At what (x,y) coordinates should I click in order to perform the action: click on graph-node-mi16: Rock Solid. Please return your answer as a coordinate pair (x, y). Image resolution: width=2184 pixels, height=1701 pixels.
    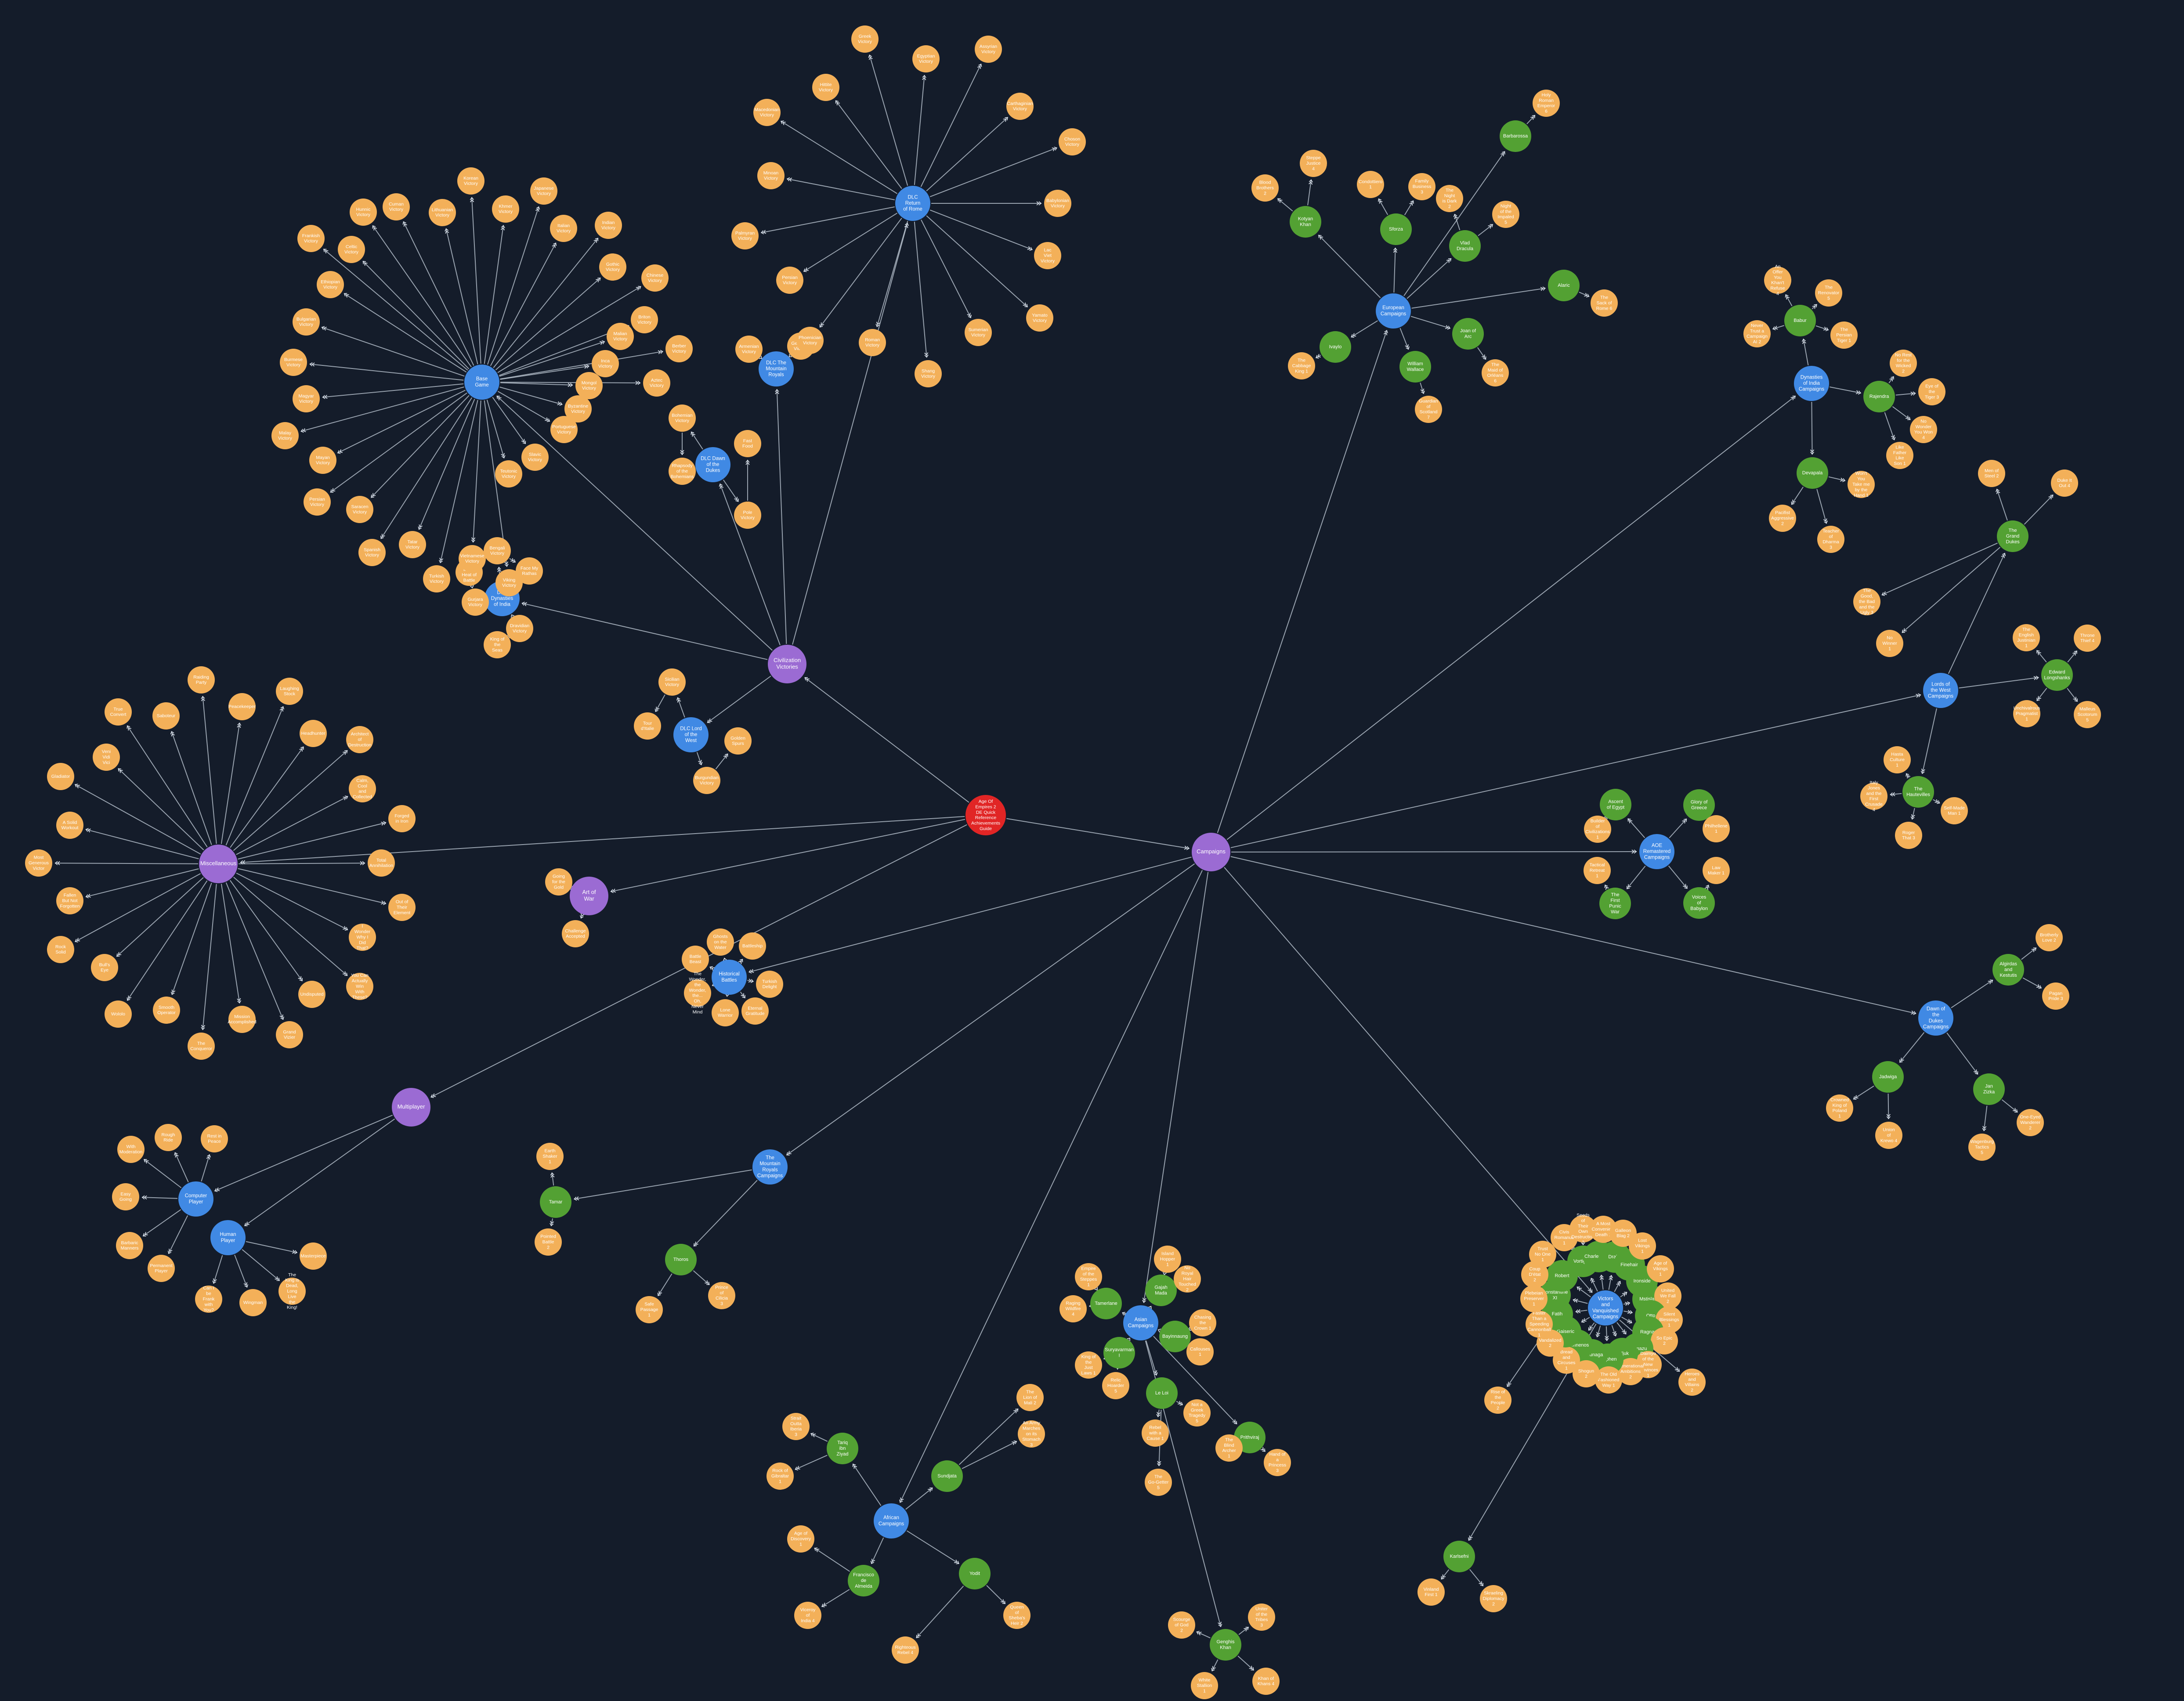
    Looking at the image, I should click on (60, 950).